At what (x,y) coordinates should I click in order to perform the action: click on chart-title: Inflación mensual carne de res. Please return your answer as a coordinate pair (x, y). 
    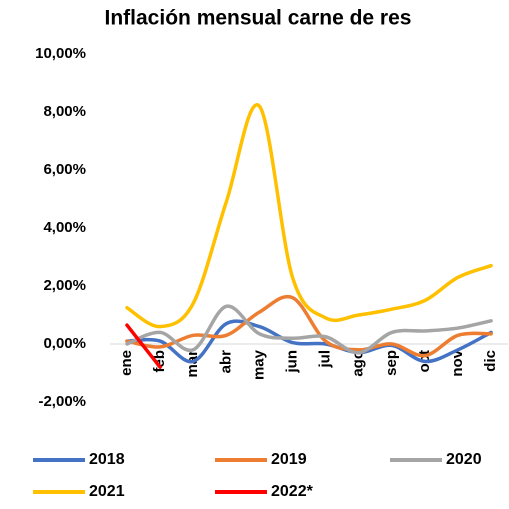
    Looking at the image, I should click on (258, 18).